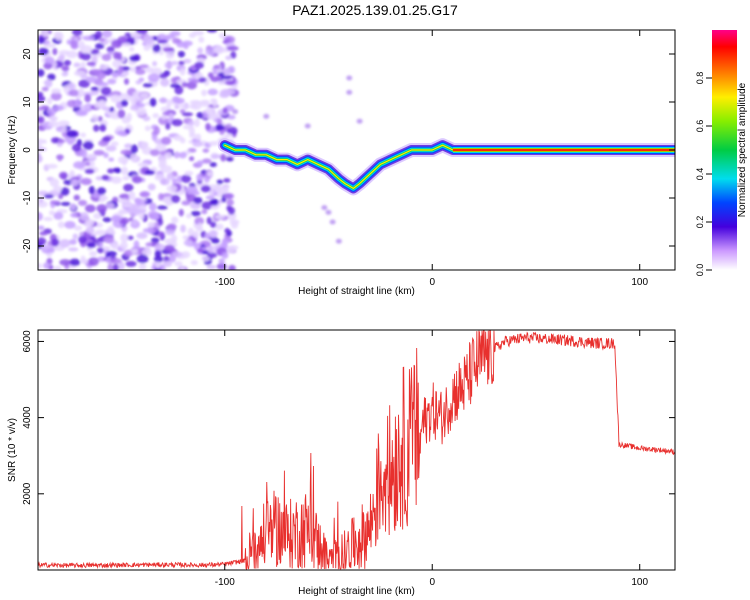  Describe the element at coordinates (703, 174) in the screenshot. I see `colorbar-ticks: 0.0 0.2 0.4 0.6 0.8` at that location.